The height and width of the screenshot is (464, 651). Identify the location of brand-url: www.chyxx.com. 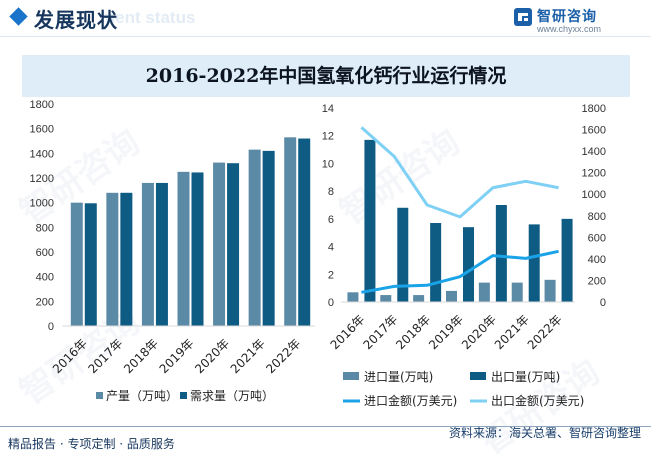
(569, 29).